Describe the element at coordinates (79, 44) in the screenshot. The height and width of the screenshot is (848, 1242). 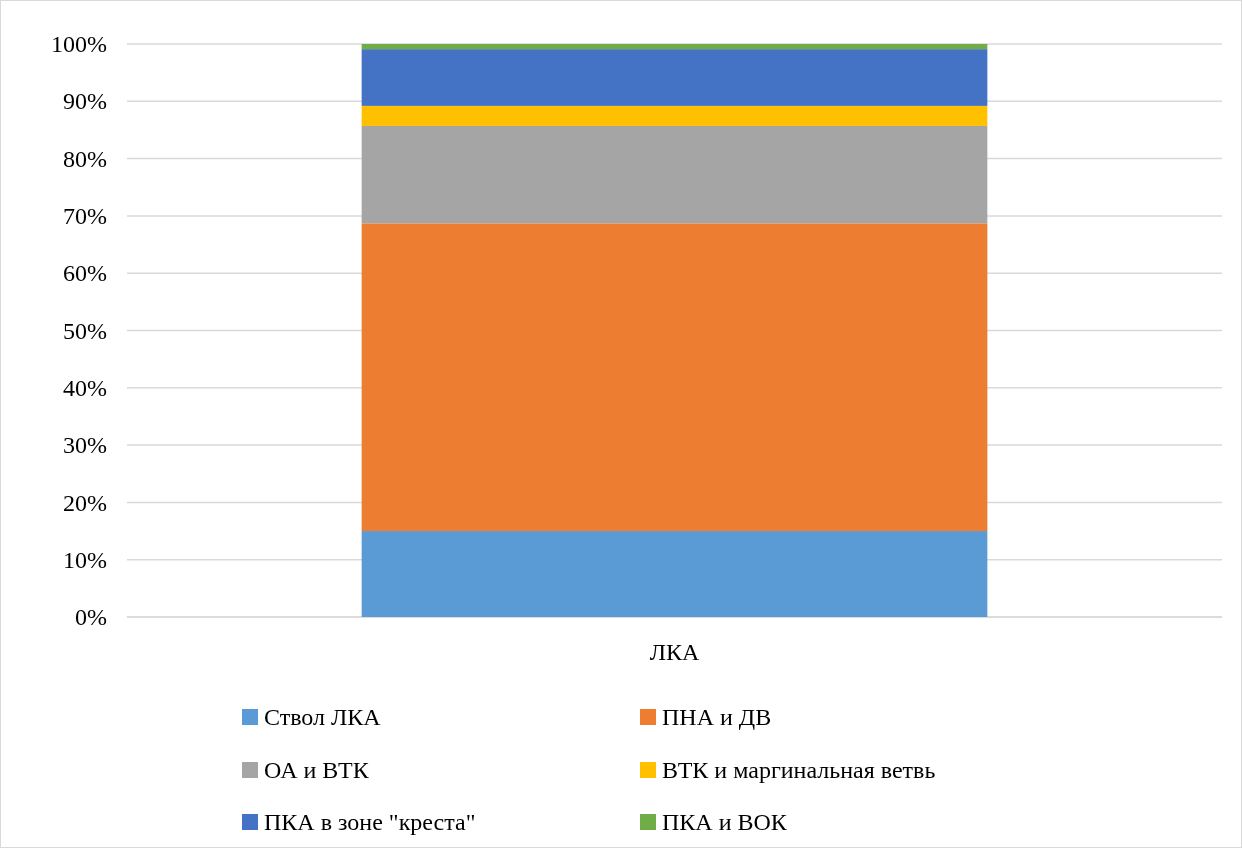
I see `y-tick-label: 100%` at that location.